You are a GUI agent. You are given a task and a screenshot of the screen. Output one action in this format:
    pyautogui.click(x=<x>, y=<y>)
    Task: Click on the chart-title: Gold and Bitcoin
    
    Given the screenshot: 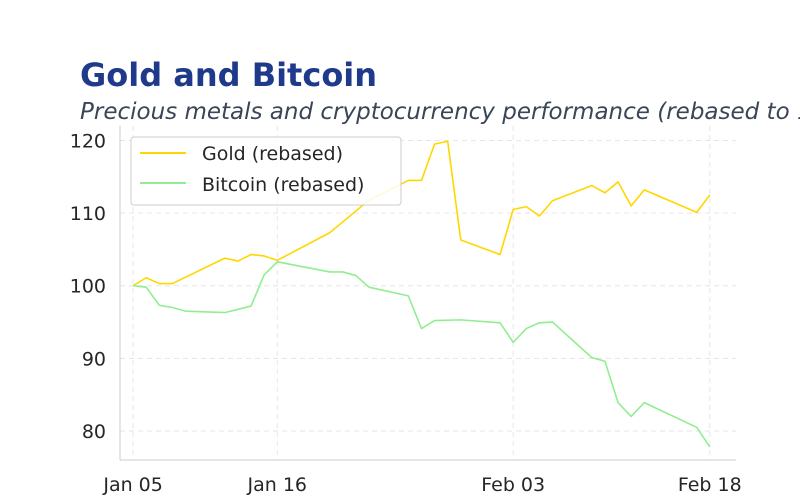 What is the action you would take?
    pyautogui.click(x=228, y=75)
    